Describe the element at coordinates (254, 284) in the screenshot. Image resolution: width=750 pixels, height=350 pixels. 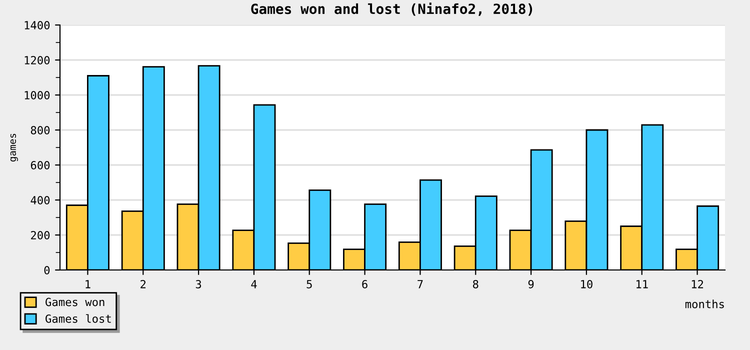
I see `x-tick-label: 4` at that location.